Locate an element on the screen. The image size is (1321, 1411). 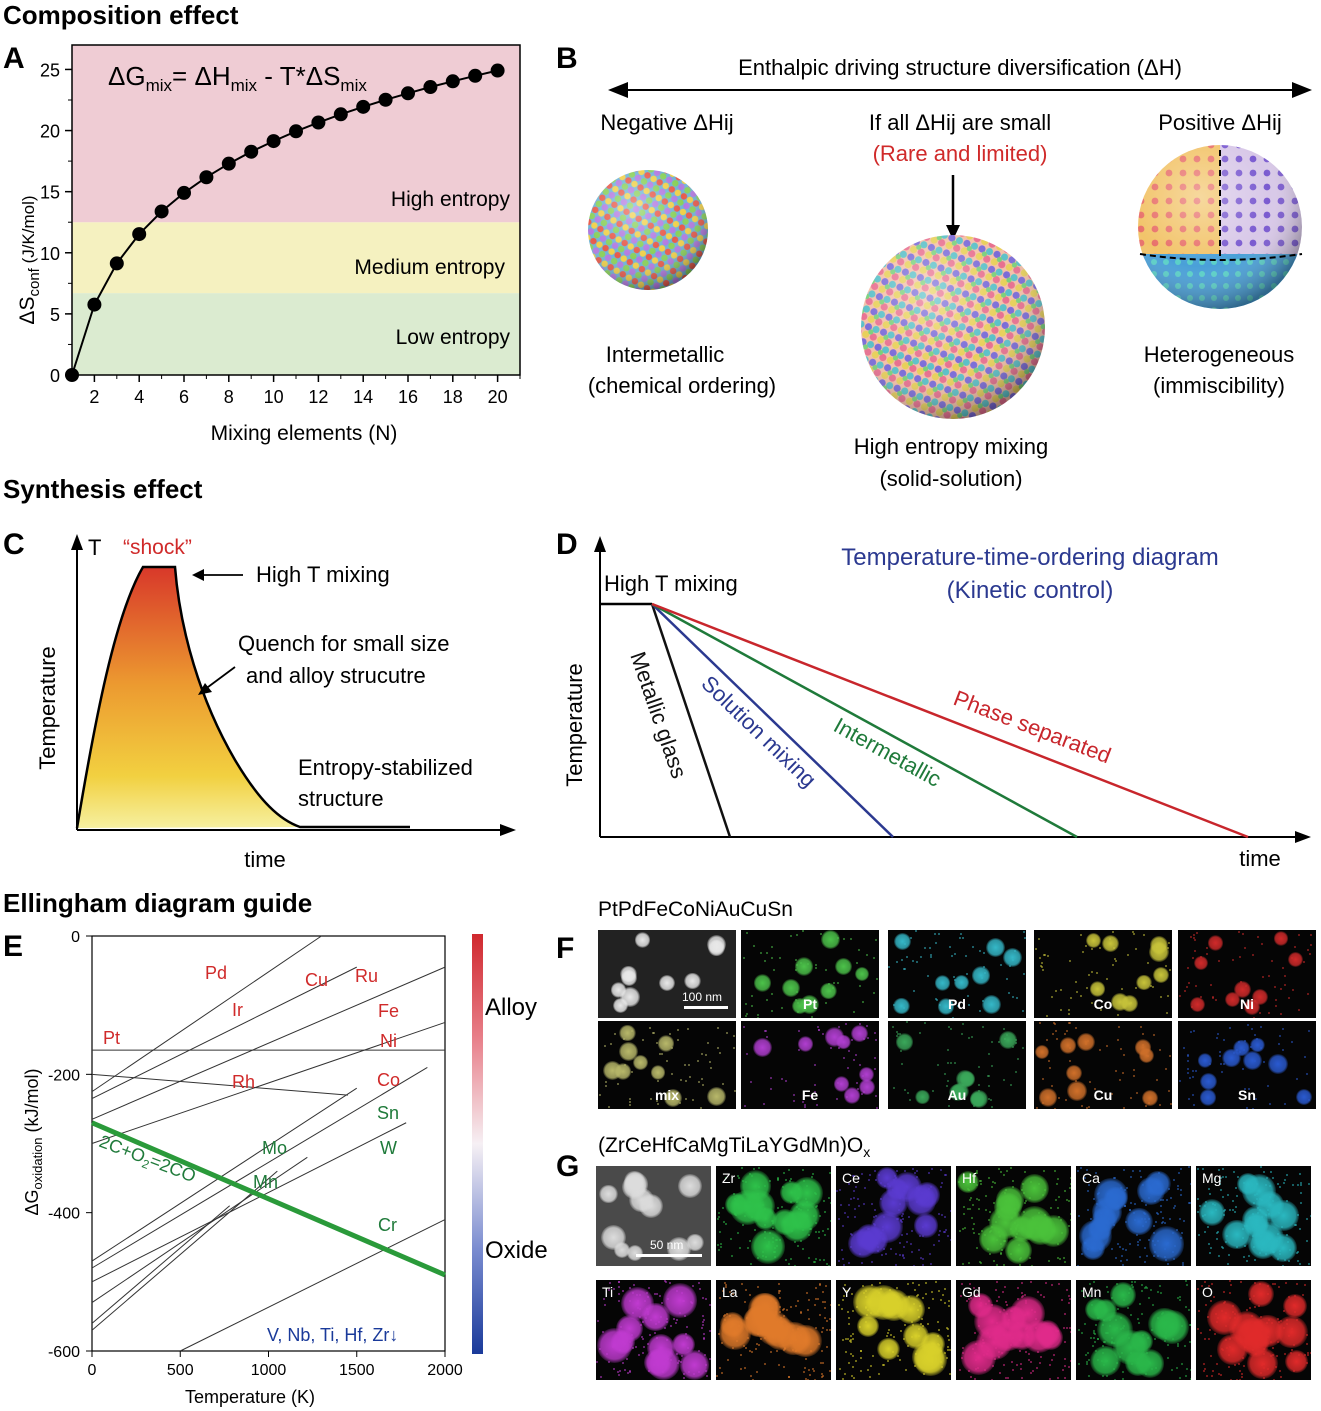
eds-map-label: Ca is located at coordinates (1091, 1178).